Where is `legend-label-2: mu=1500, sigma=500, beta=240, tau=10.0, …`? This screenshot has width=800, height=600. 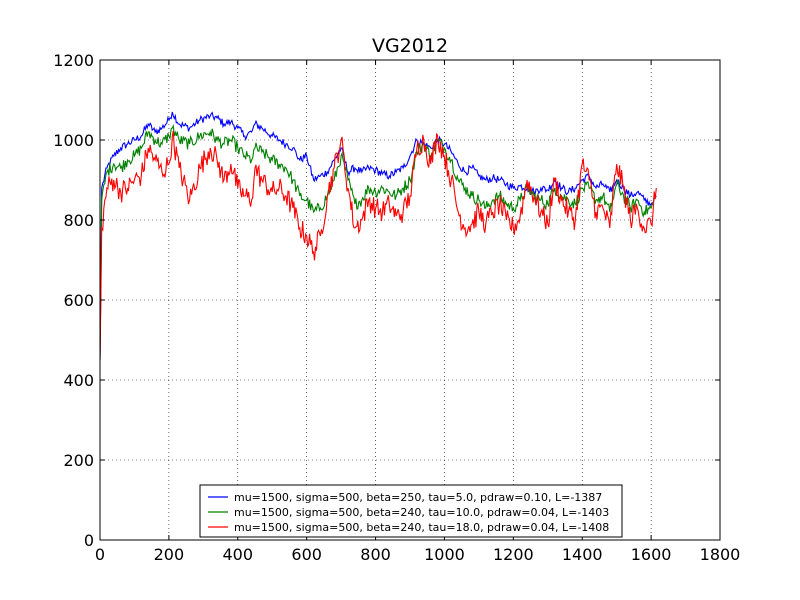 legend-label-2: mu=1500, sigma=500, beta=240, tau=10.0, … is located at coordinates (421, 512).